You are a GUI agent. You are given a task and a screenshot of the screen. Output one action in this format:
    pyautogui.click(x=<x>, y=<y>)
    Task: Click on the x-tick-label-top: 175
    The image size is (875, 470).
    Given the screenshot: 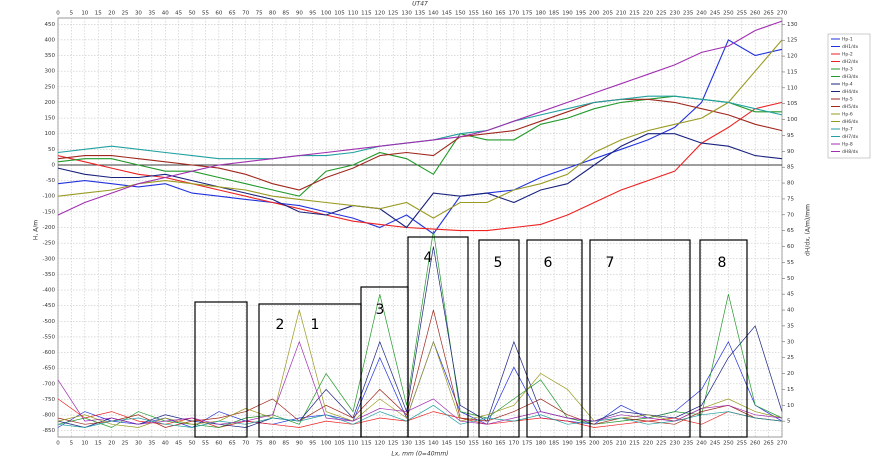 What is the action you would take?
    pyautogui.click(x=527, y=14)
    